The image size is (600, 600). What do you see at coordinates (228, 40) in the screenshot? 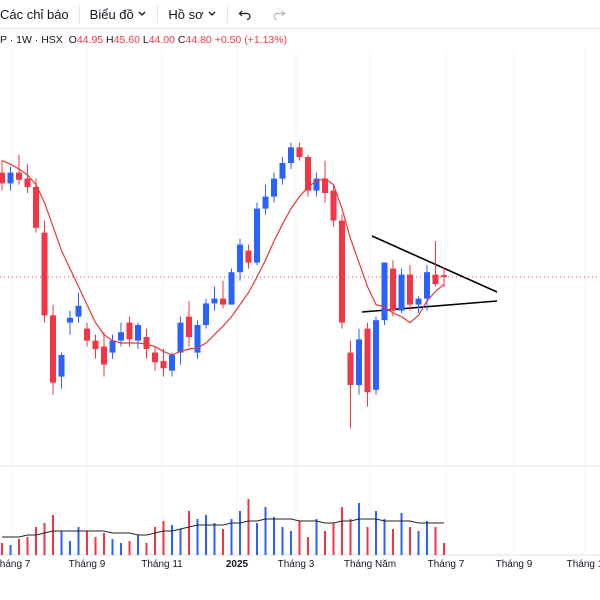
I see `change: +0.50` at bounding box center [228, 40].